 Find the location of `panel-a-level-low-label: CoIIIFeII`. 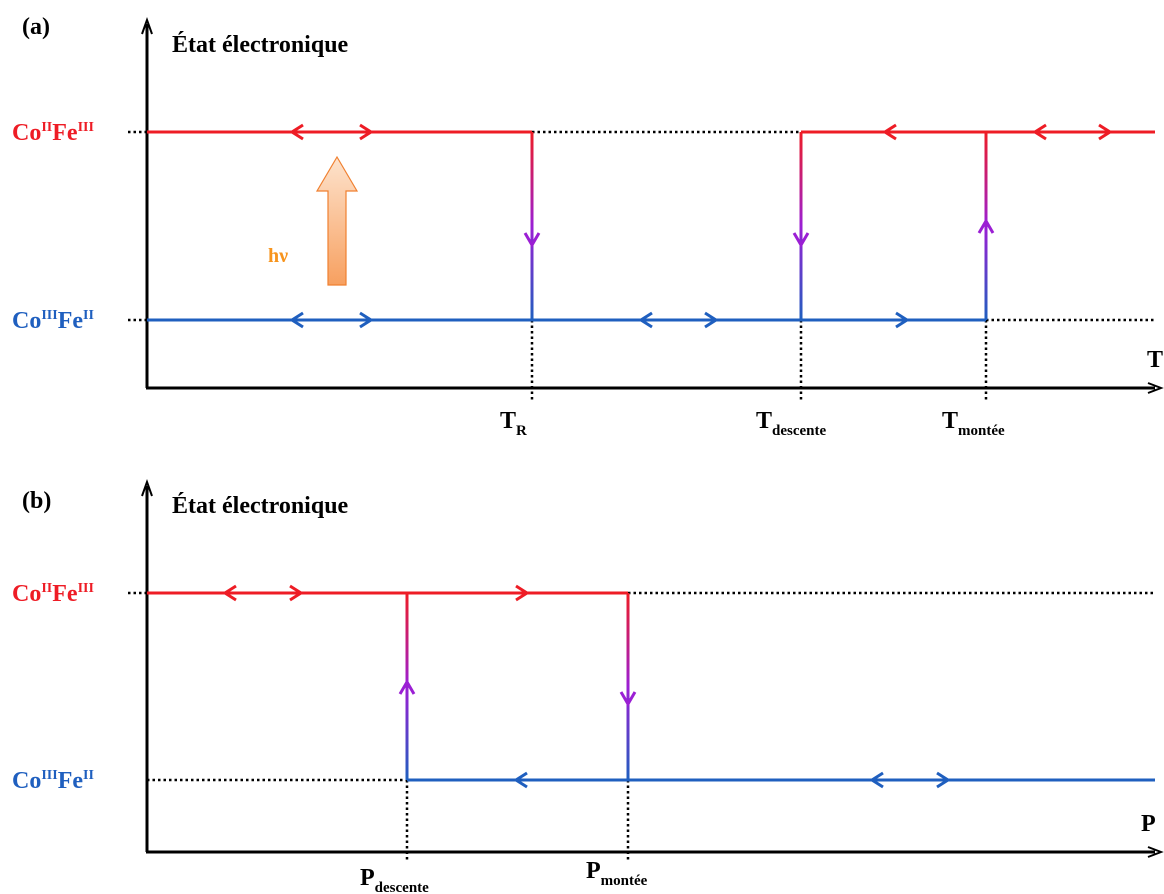

panel-a-level-low-label: CoIIIFeII is located at coordinates (53, 321).